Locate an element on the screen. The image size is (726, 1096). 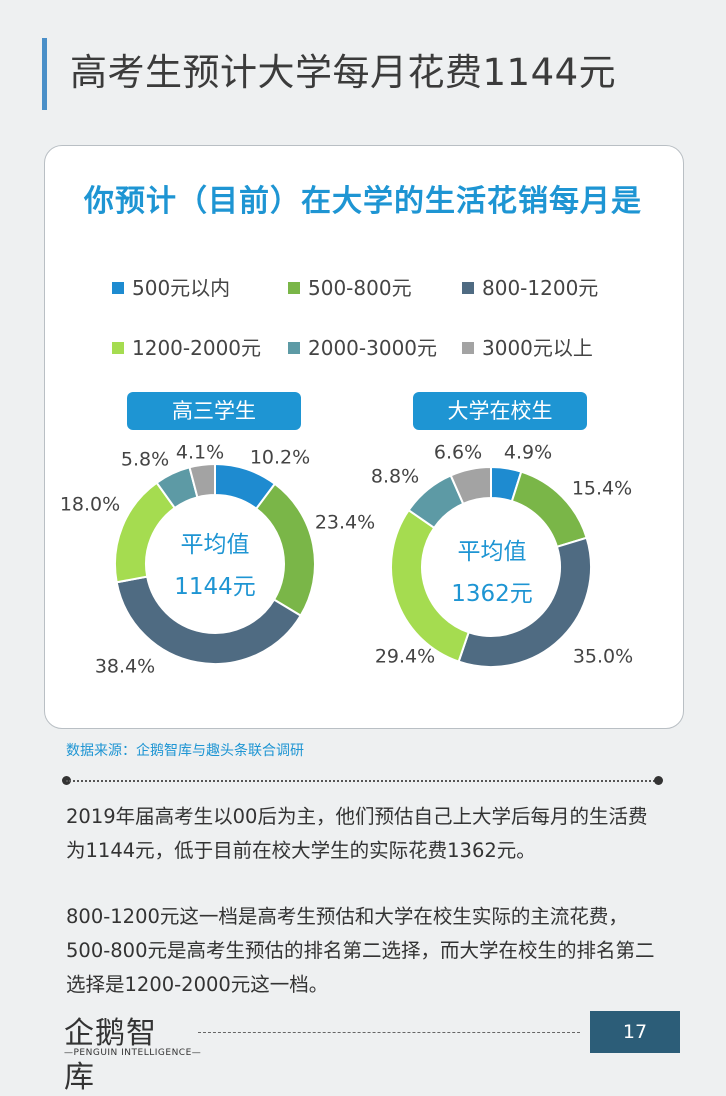
data-source: 数据来源：企鹅智库与趣头条联合调研 is located at coordinates (185, 751).